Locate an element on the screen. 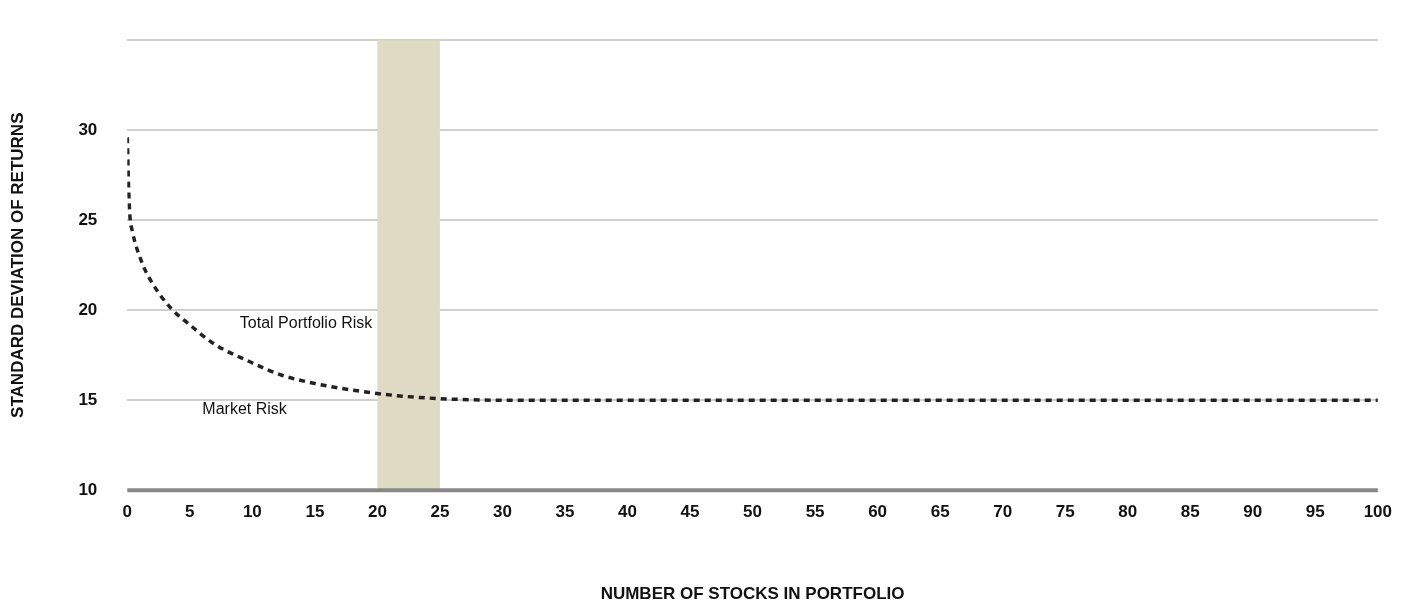 The height and width of the screenshot is (613, 1404). x-tick-label: 65 is located at coordinates (940, 512).